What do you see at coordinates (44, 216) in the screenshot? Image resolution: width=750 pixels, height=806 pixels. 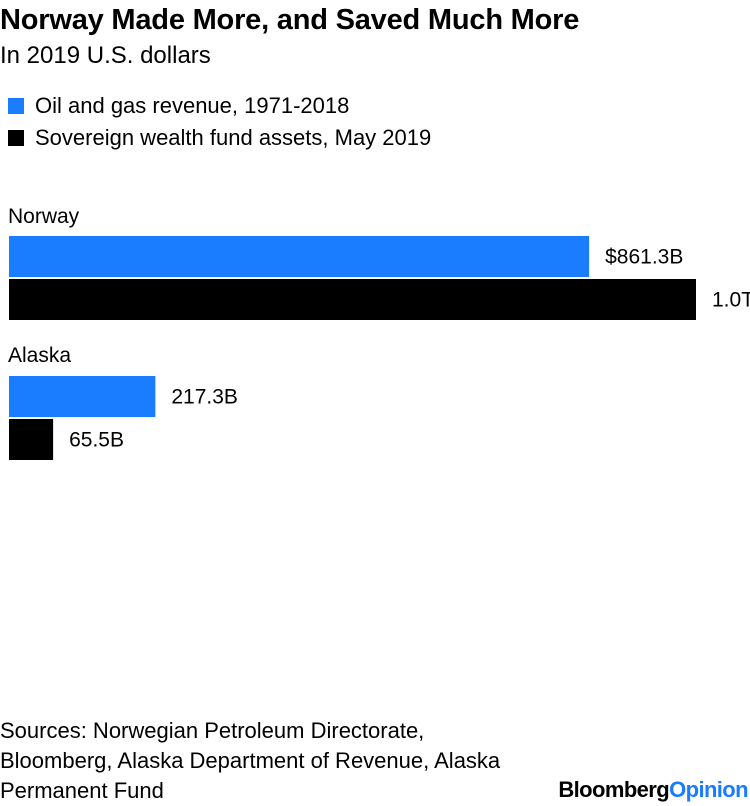 I see `category-label-norway: Norway` at bounding box center [44, 216].